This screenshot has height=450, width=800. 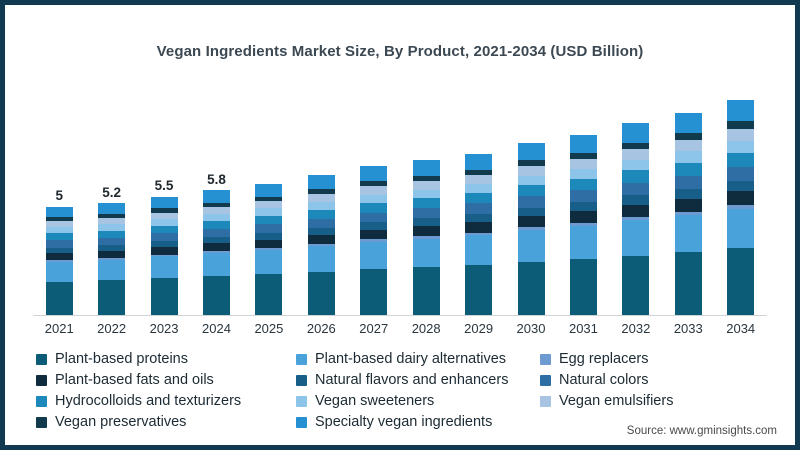 I want to click on bar-column-2026, so click(x=321, y=160).